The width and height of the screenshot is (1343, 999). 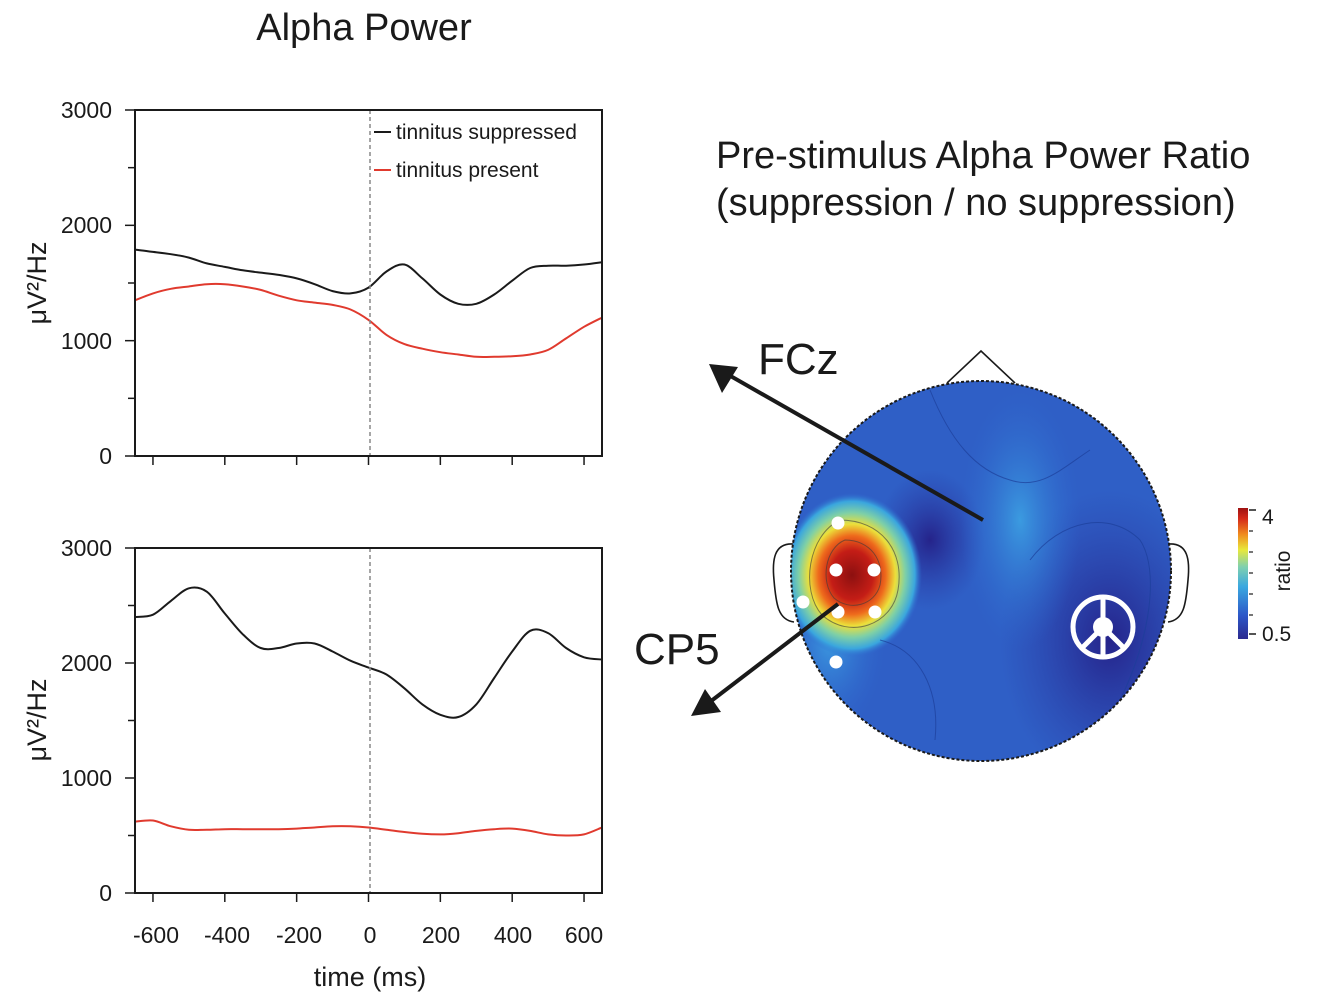 What do you see at coordinates (227, 935) in the screenshot?
I see `xtick-m400: -400` at bounding box center [227, 935].